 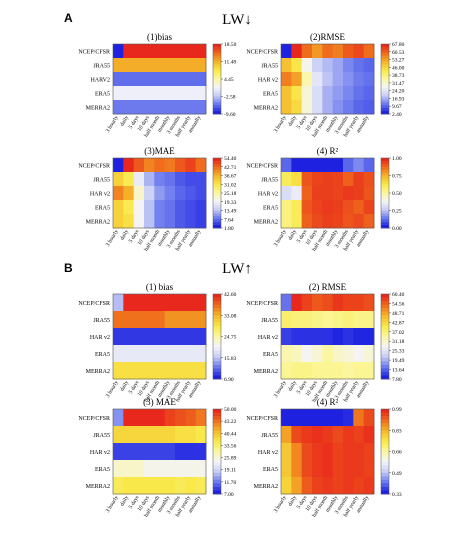 I want to click on row-label: HAR v2, so click(x=268, y=80).